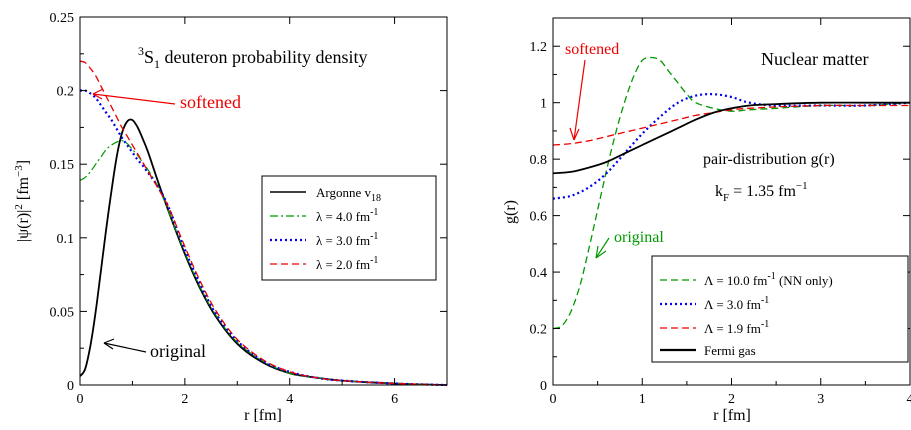 Image resolution: width=911 pixels, height=430 pixels. I want to click on left-x-tick-label: 6, so click(394, 399).